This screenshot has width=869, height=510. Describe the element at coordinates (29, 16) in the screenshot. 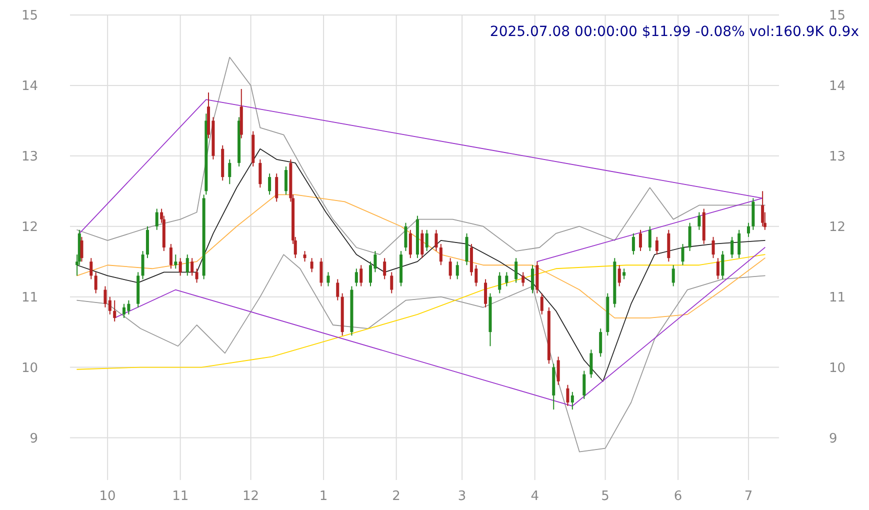

I see `y-tick-label: 15` at that location.